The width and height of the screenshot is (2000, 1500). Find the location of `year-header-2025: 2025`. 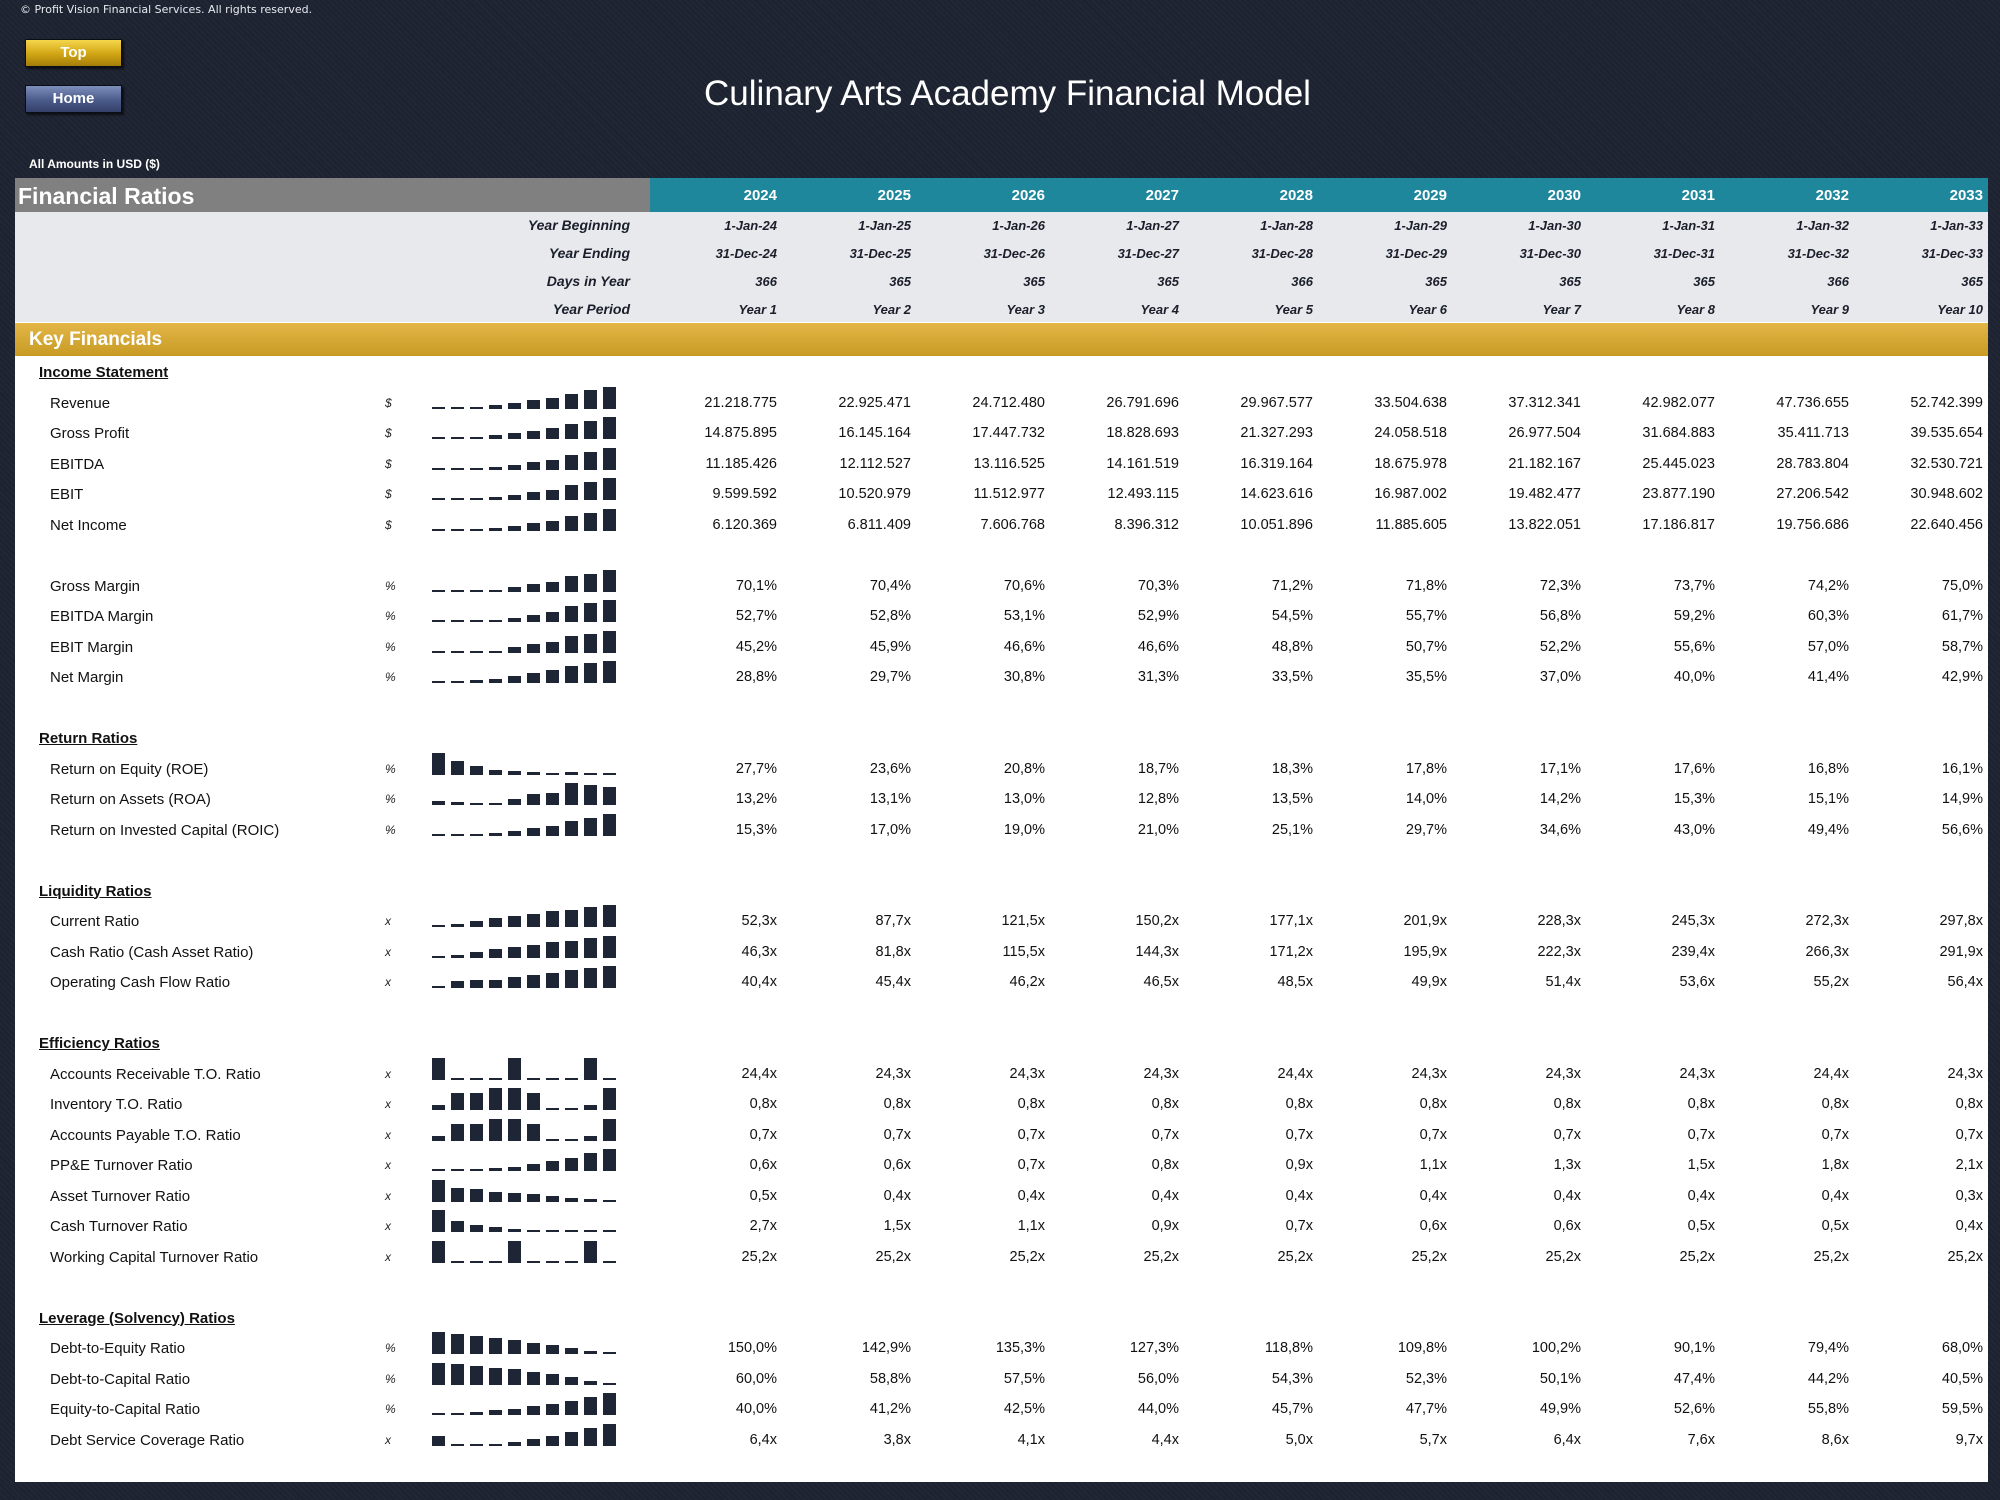

year-header-2025: 2025 is located at coordinates (894, 195).